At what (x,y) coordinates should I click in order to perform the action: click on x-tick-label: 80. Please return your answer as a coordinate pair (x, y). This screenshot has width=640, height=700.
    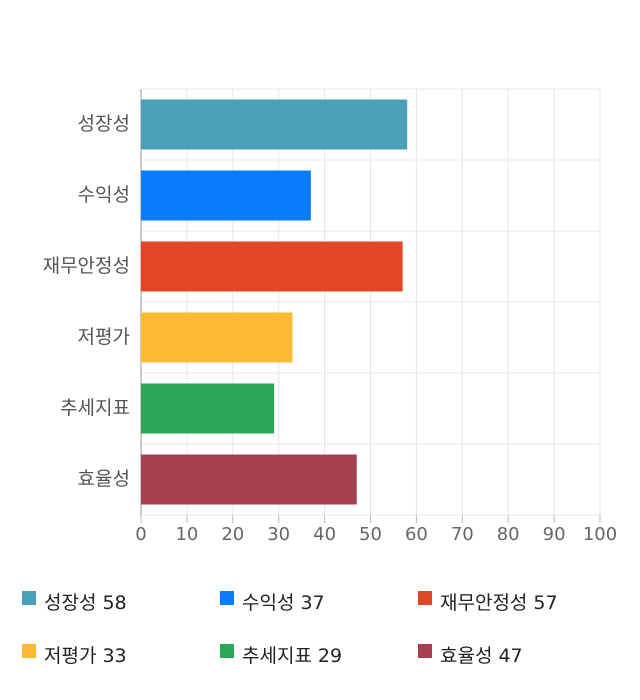
    Looking at the image, I should click on (508, 534).